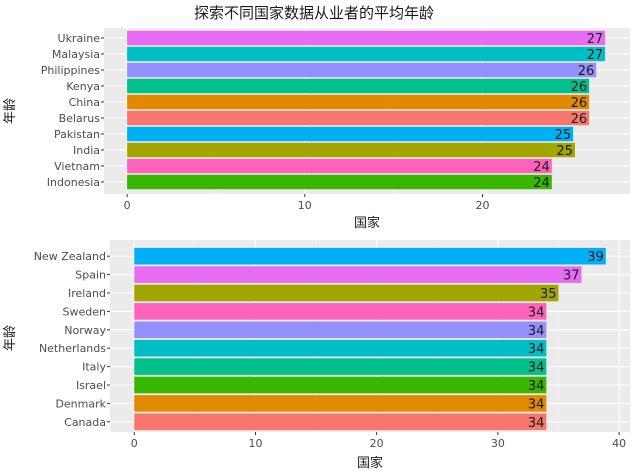 The width and height of the screenshot is (634, 472). Describe the element at coordinates (70, 256) in the screenshot. I see `y-tick-label: New Zealand` at that location.